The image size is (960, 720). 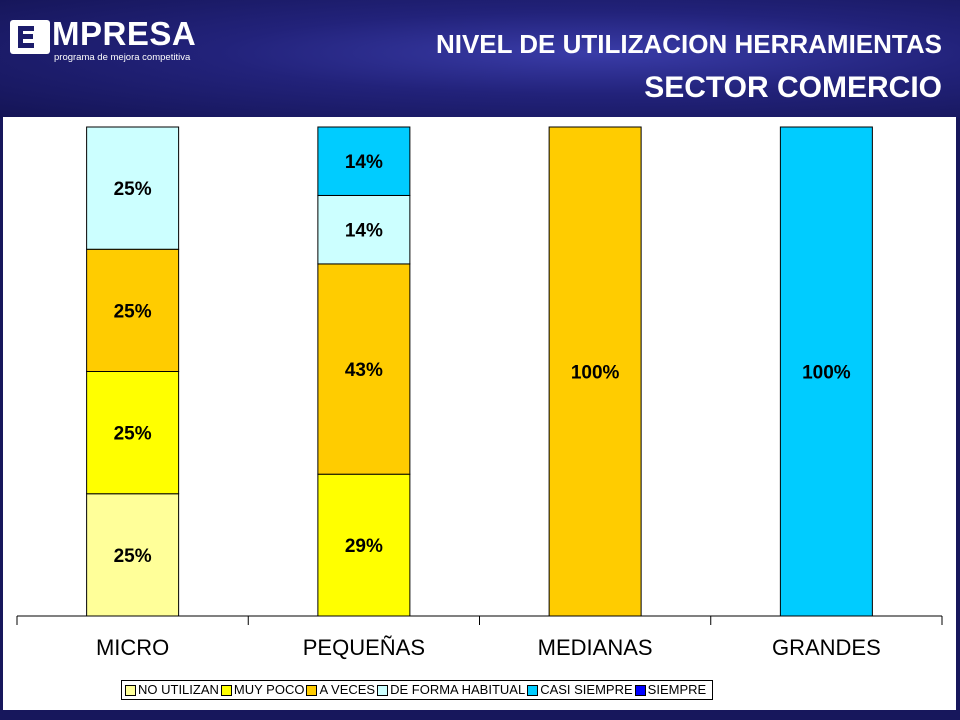 I want to click on data-label: 43%, so click(x=364, y=370).